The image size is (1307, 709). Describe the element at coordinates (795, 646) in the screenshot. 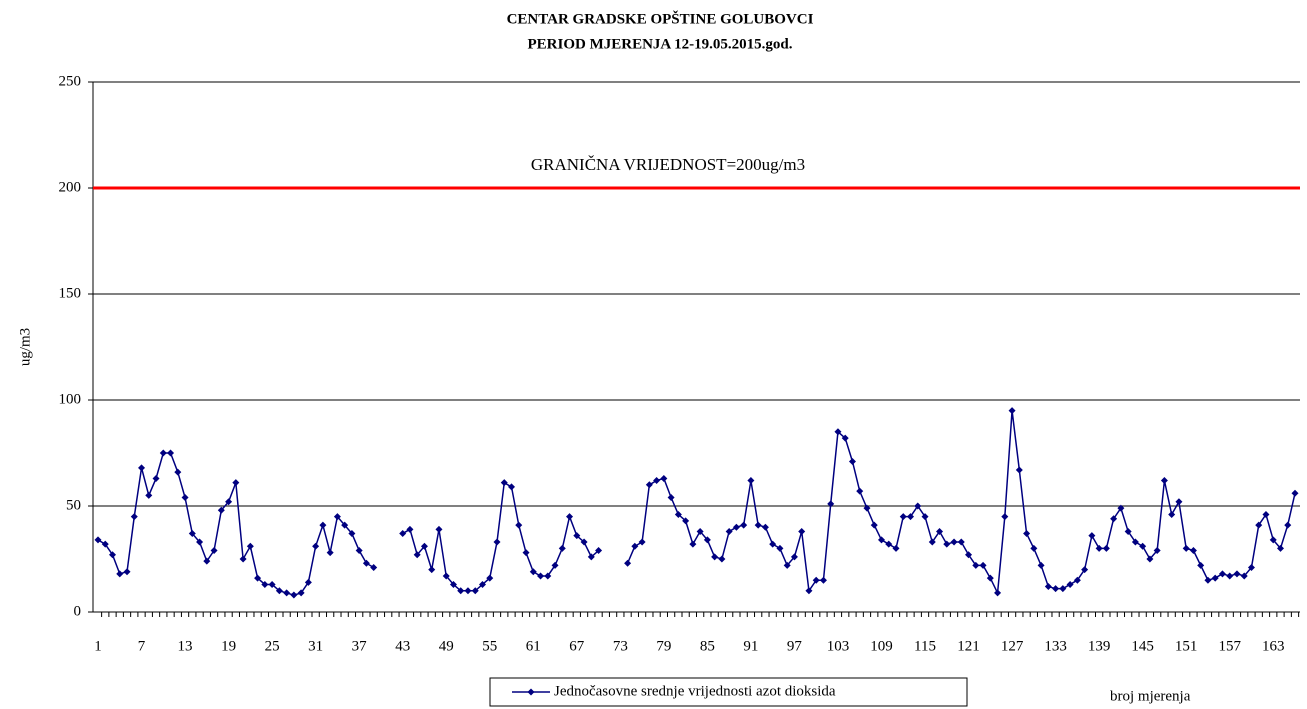

I see `x-tick-label: 97` at that location.